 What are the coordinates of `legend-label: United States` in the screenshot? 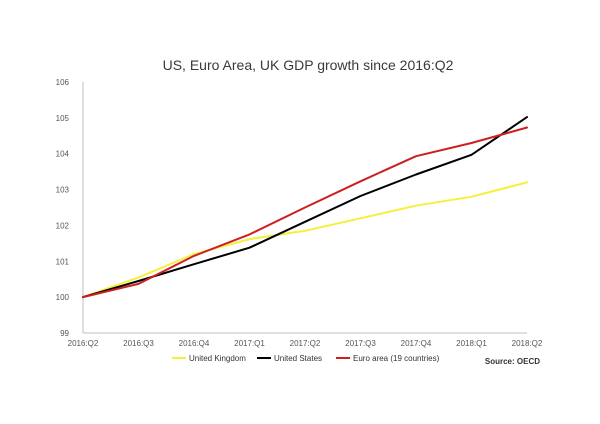 It's located at (298, 358).